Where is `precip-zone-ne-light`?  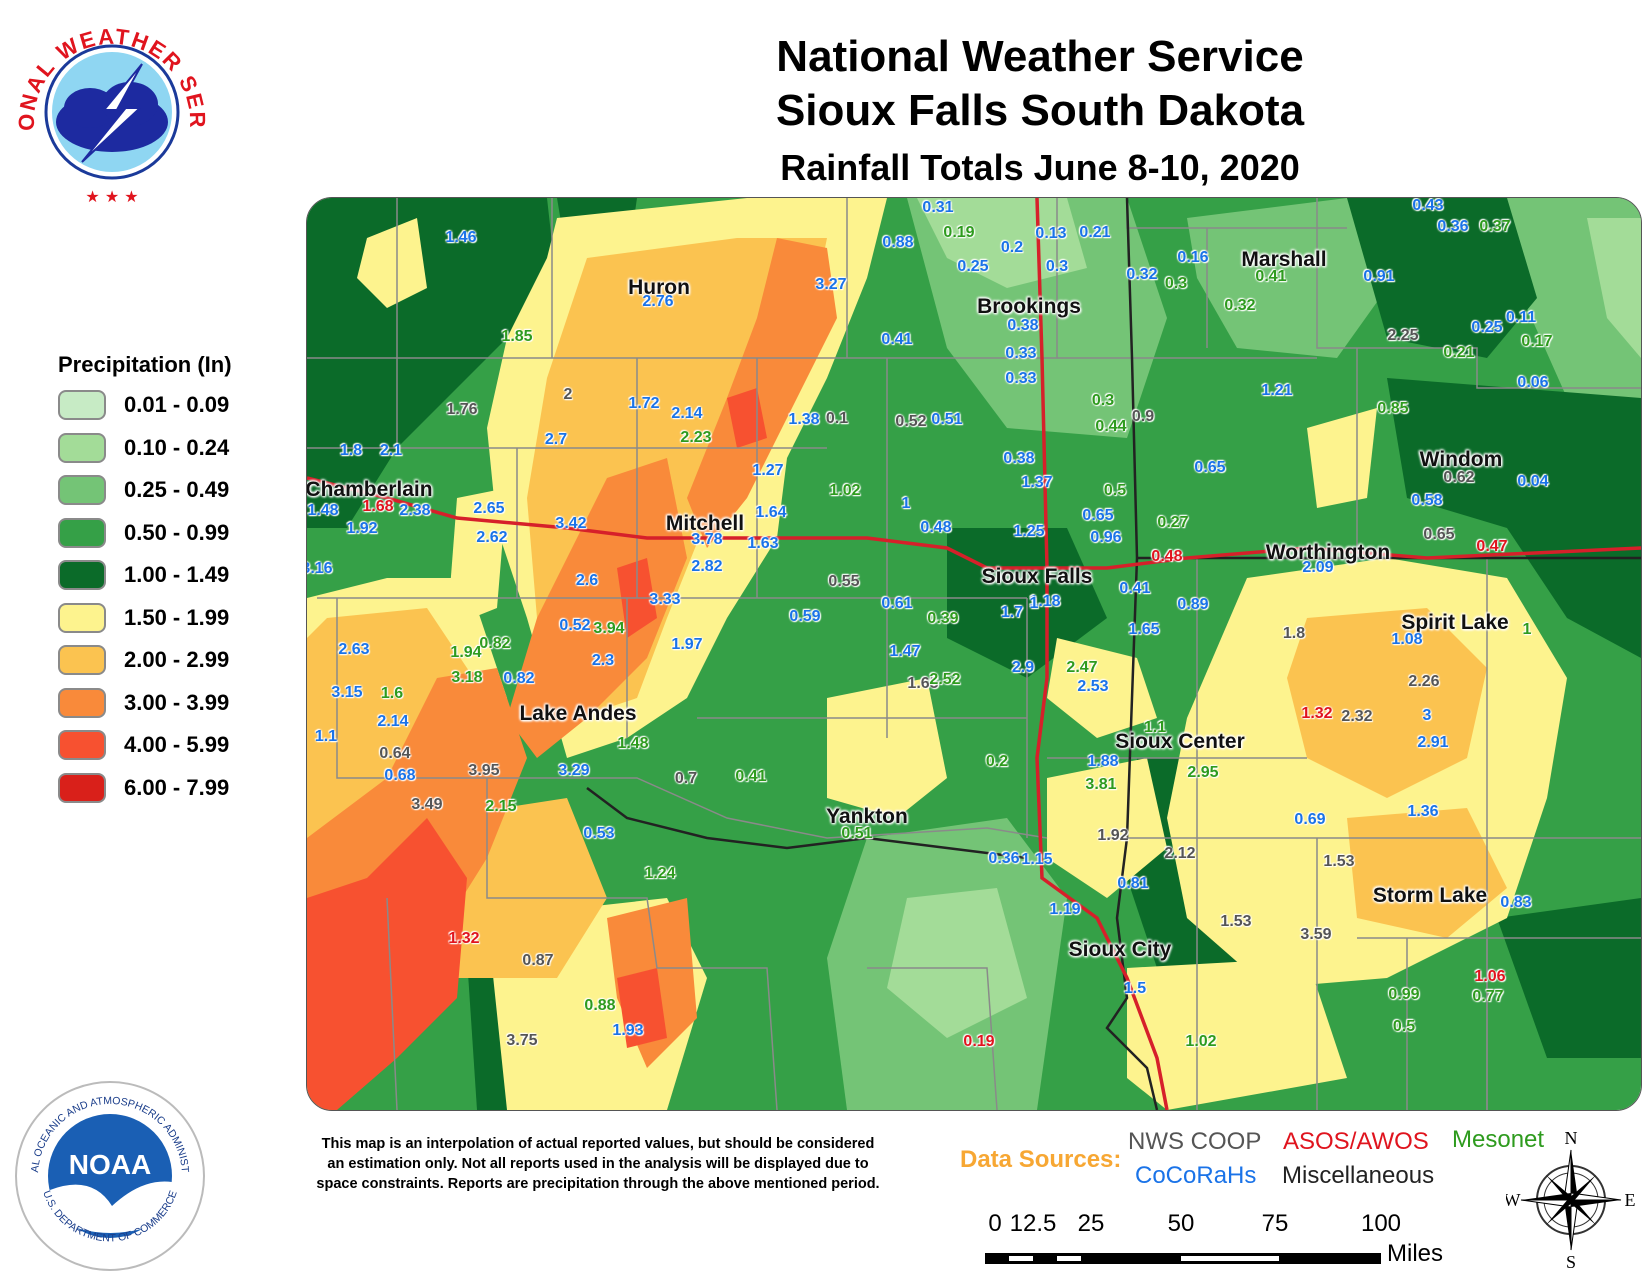 precip-zone-ne-light is located at coordinates (1614, 288).